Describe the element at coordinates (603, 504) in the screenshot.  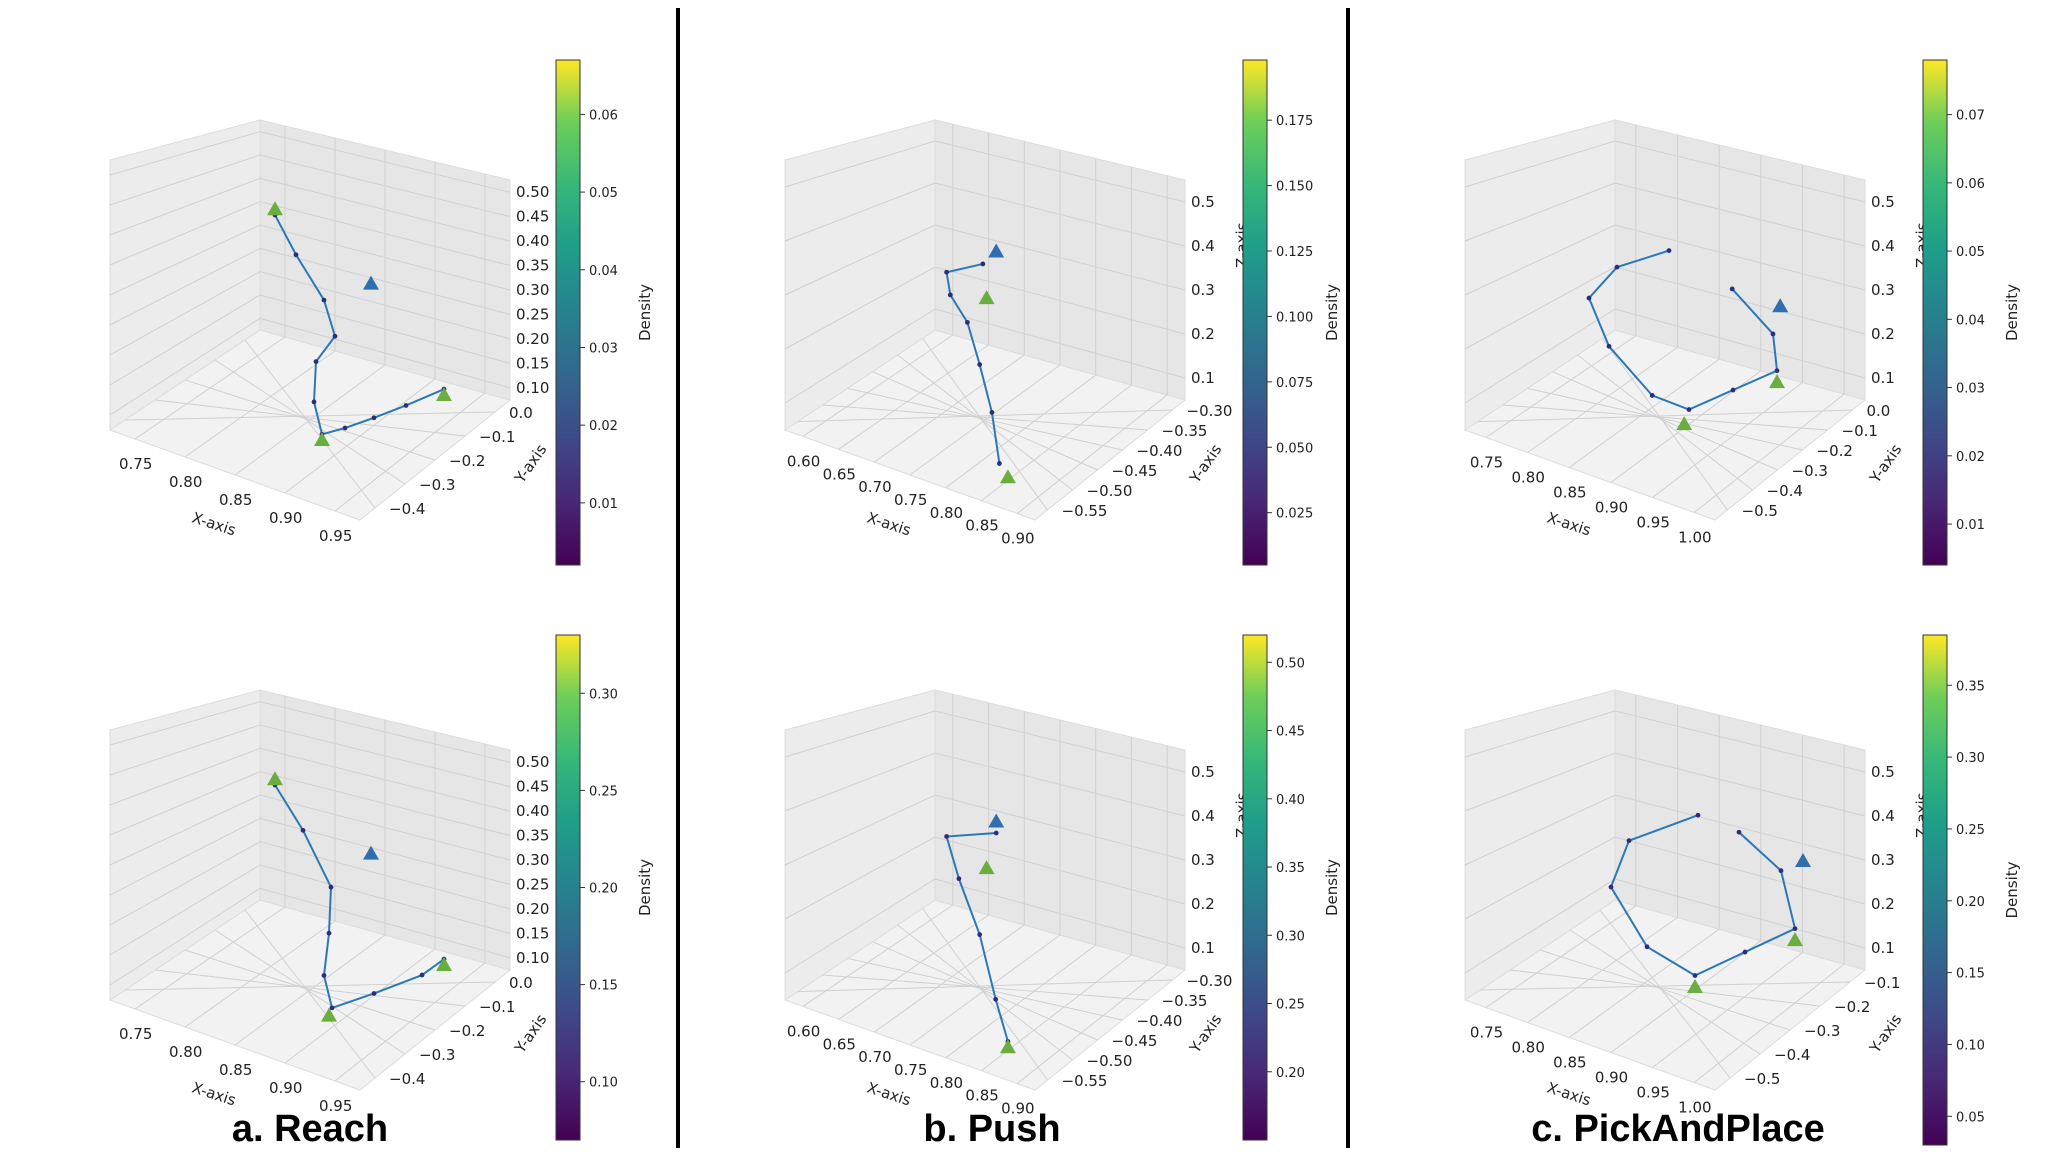
I see `colorbar-tick-label: 0.01` at that location.